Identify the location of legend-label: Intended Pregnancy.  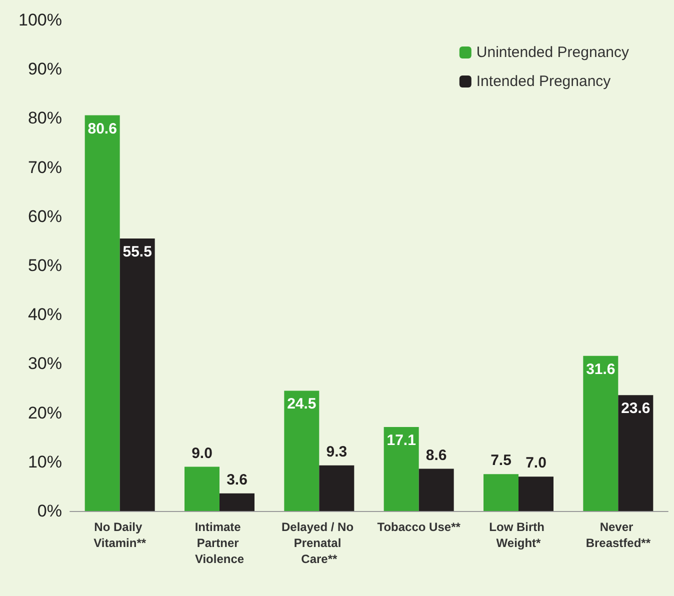
(544, 81).